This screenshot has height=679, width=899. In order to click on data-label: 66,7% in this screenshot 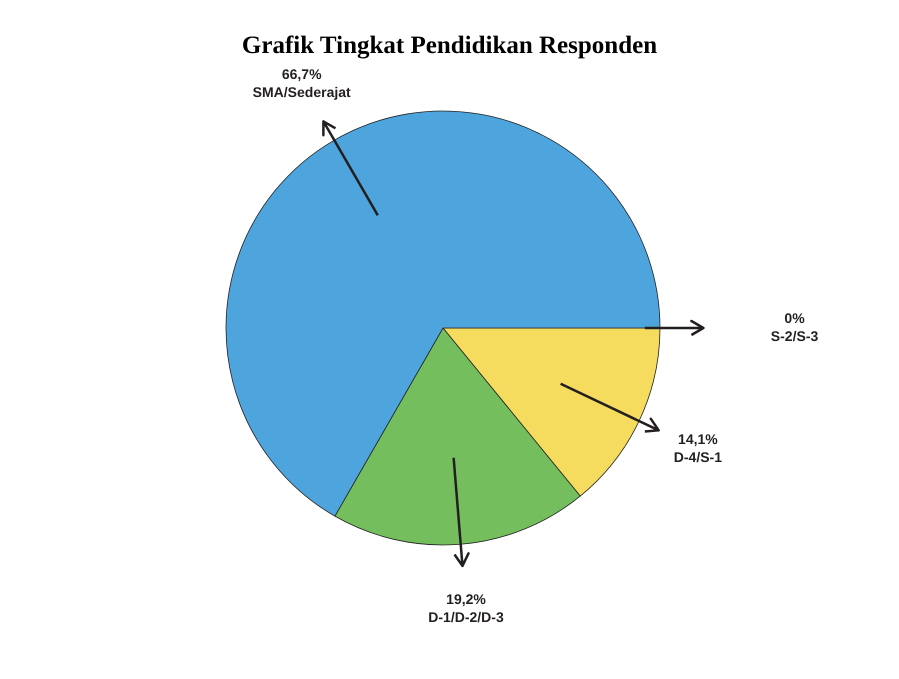, I will do `click(302, 74)`.